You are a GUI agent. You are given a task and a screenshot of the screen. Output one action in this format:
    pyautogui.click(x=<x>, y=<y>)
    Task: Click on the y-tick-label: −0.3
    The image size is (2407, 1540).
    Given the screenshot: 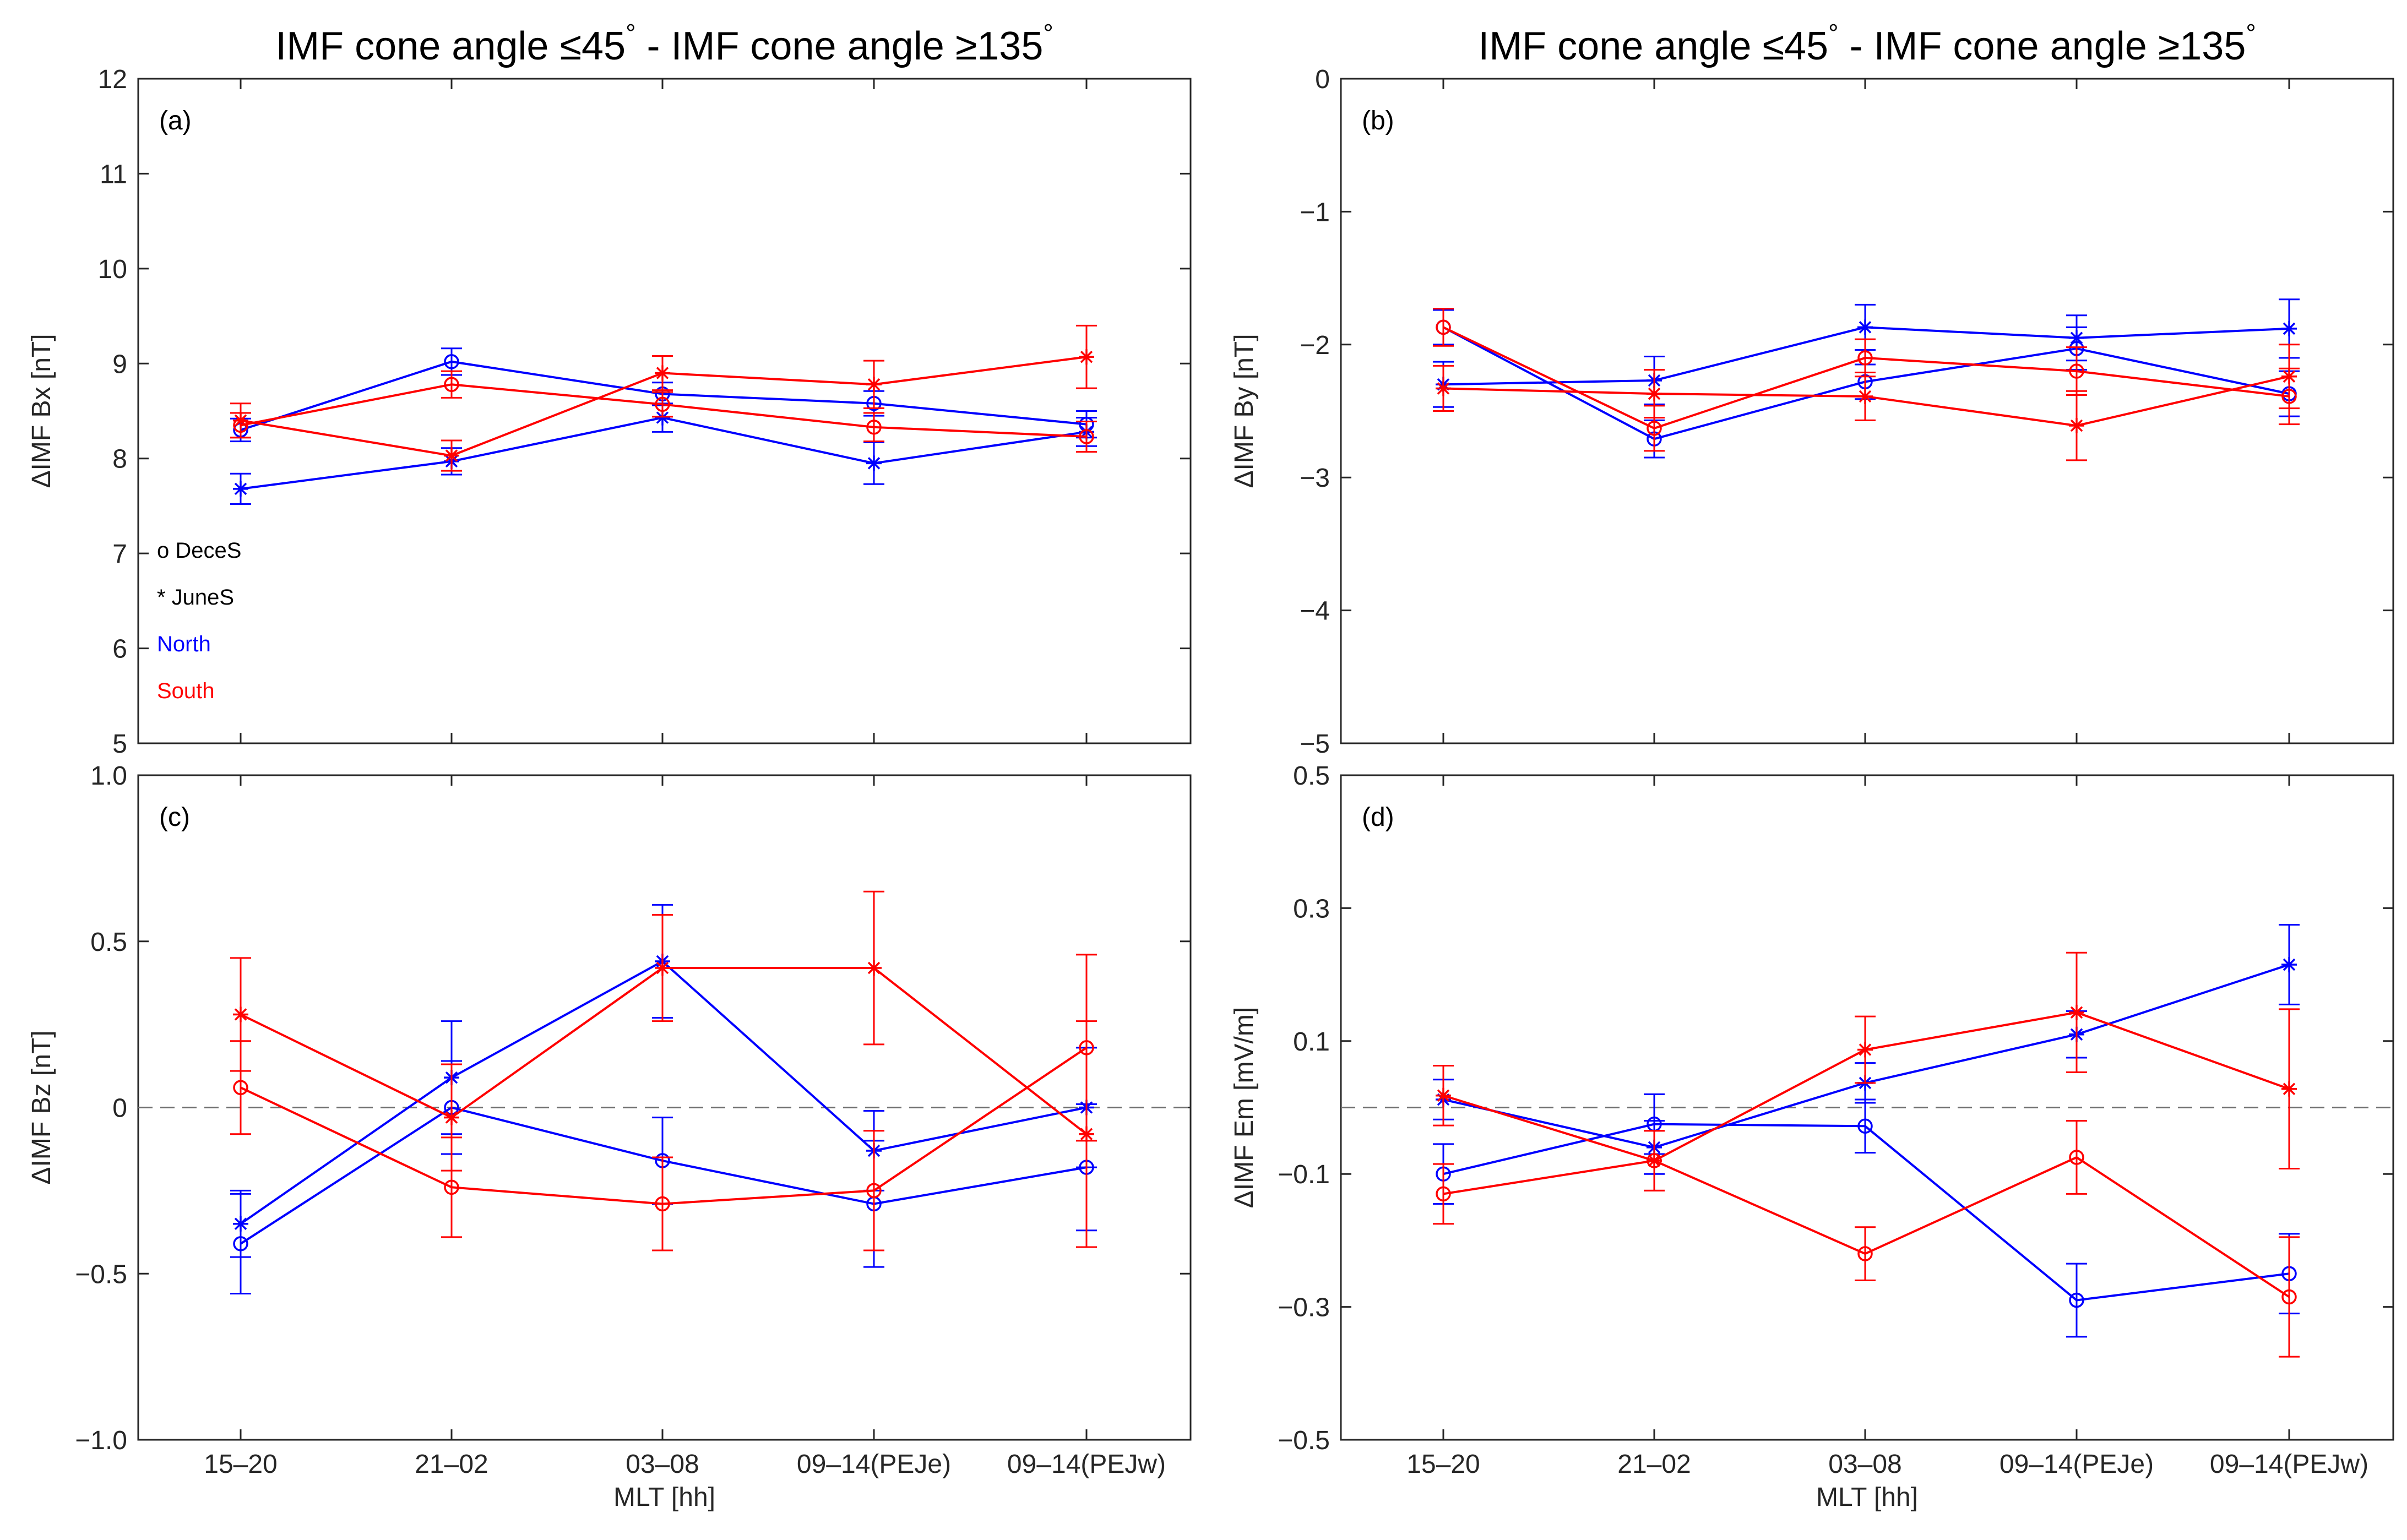 What is the action you would take?
    pyautogui.click(x=1304, y=1308)
    